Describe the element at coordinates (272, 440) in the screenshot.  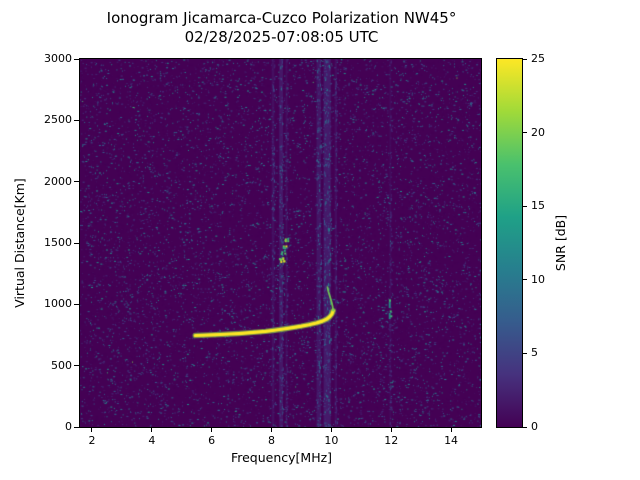
I see `x-tick-label: 8` at that location.